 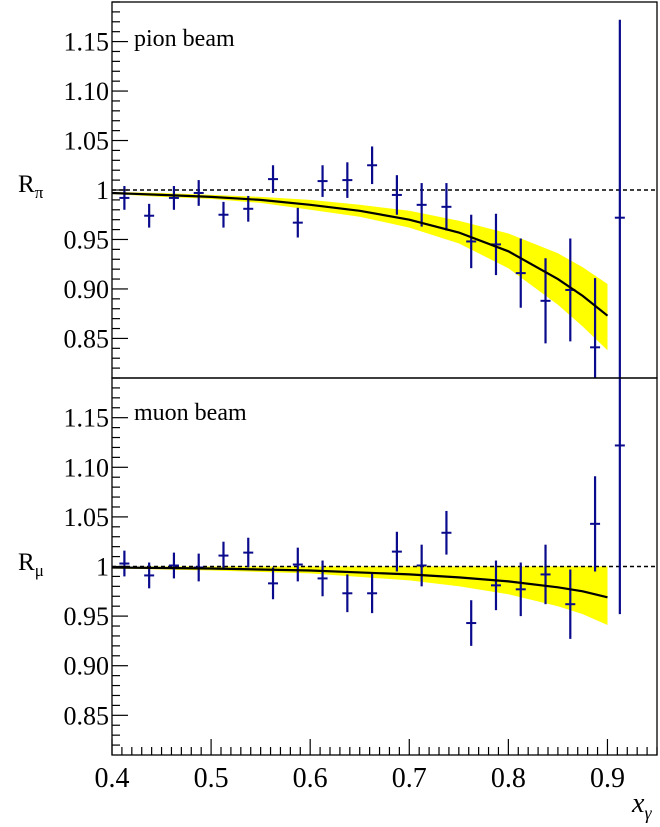 What do you see at coordinates (39, 192) in the screenshot?
I see `pion-y-axis-label-sub: π` at bounding box center [39, 192].